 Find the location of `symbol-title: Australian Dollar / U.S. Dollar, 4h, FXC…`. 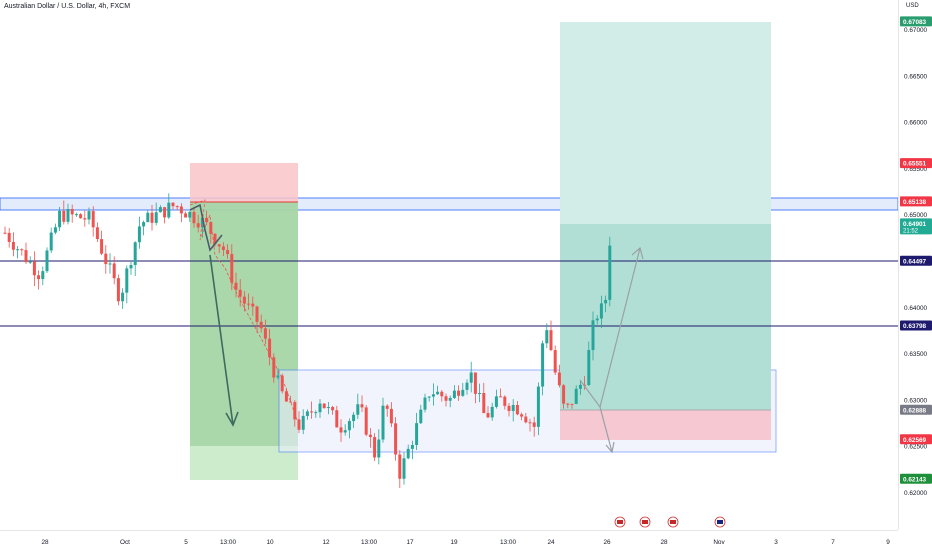

symbol-title: Australian Dollar / U.S. Dollar, 4h, FXC… is located at coordinates (67, 6).